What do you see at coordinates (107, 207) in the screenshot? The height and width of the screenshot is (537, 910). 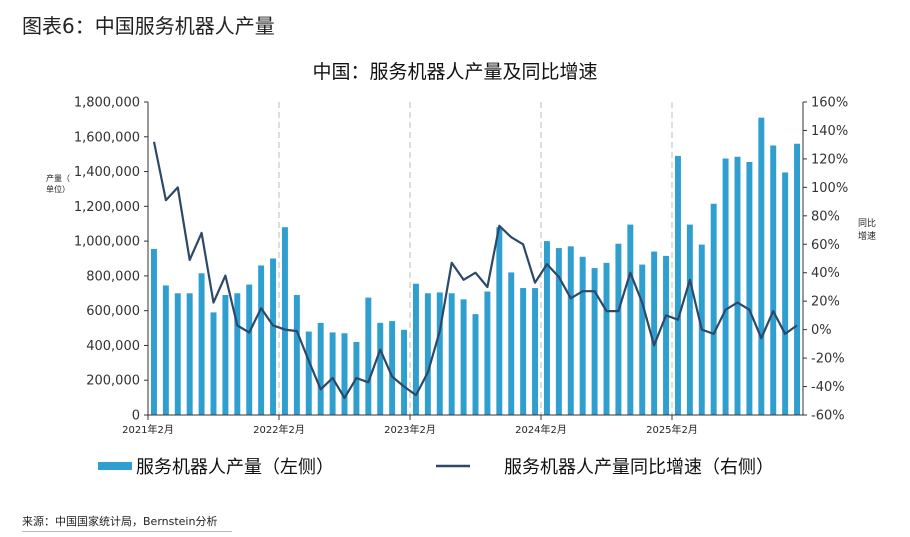 I see `left-tick-label: 1,200,000` at bounding box center [107, 207].